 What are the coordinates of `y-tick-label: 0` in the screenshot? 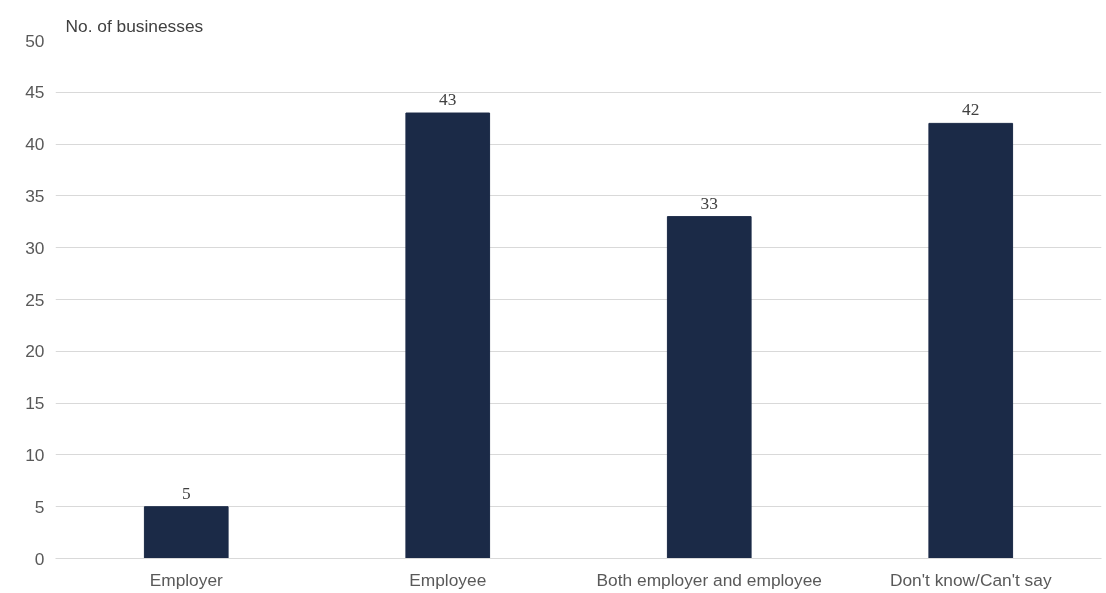 It's located at (39, 558).